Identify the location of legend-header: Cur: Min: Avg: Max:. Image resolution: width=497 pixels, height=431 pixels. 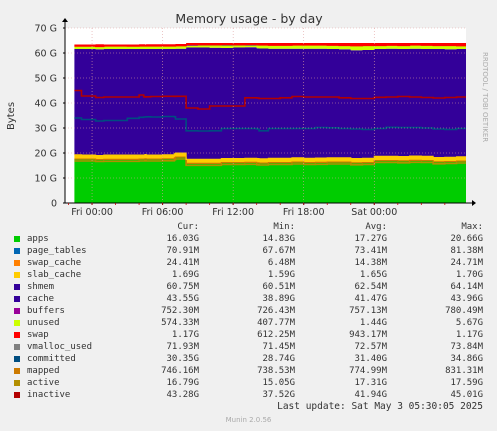
(248, 227).